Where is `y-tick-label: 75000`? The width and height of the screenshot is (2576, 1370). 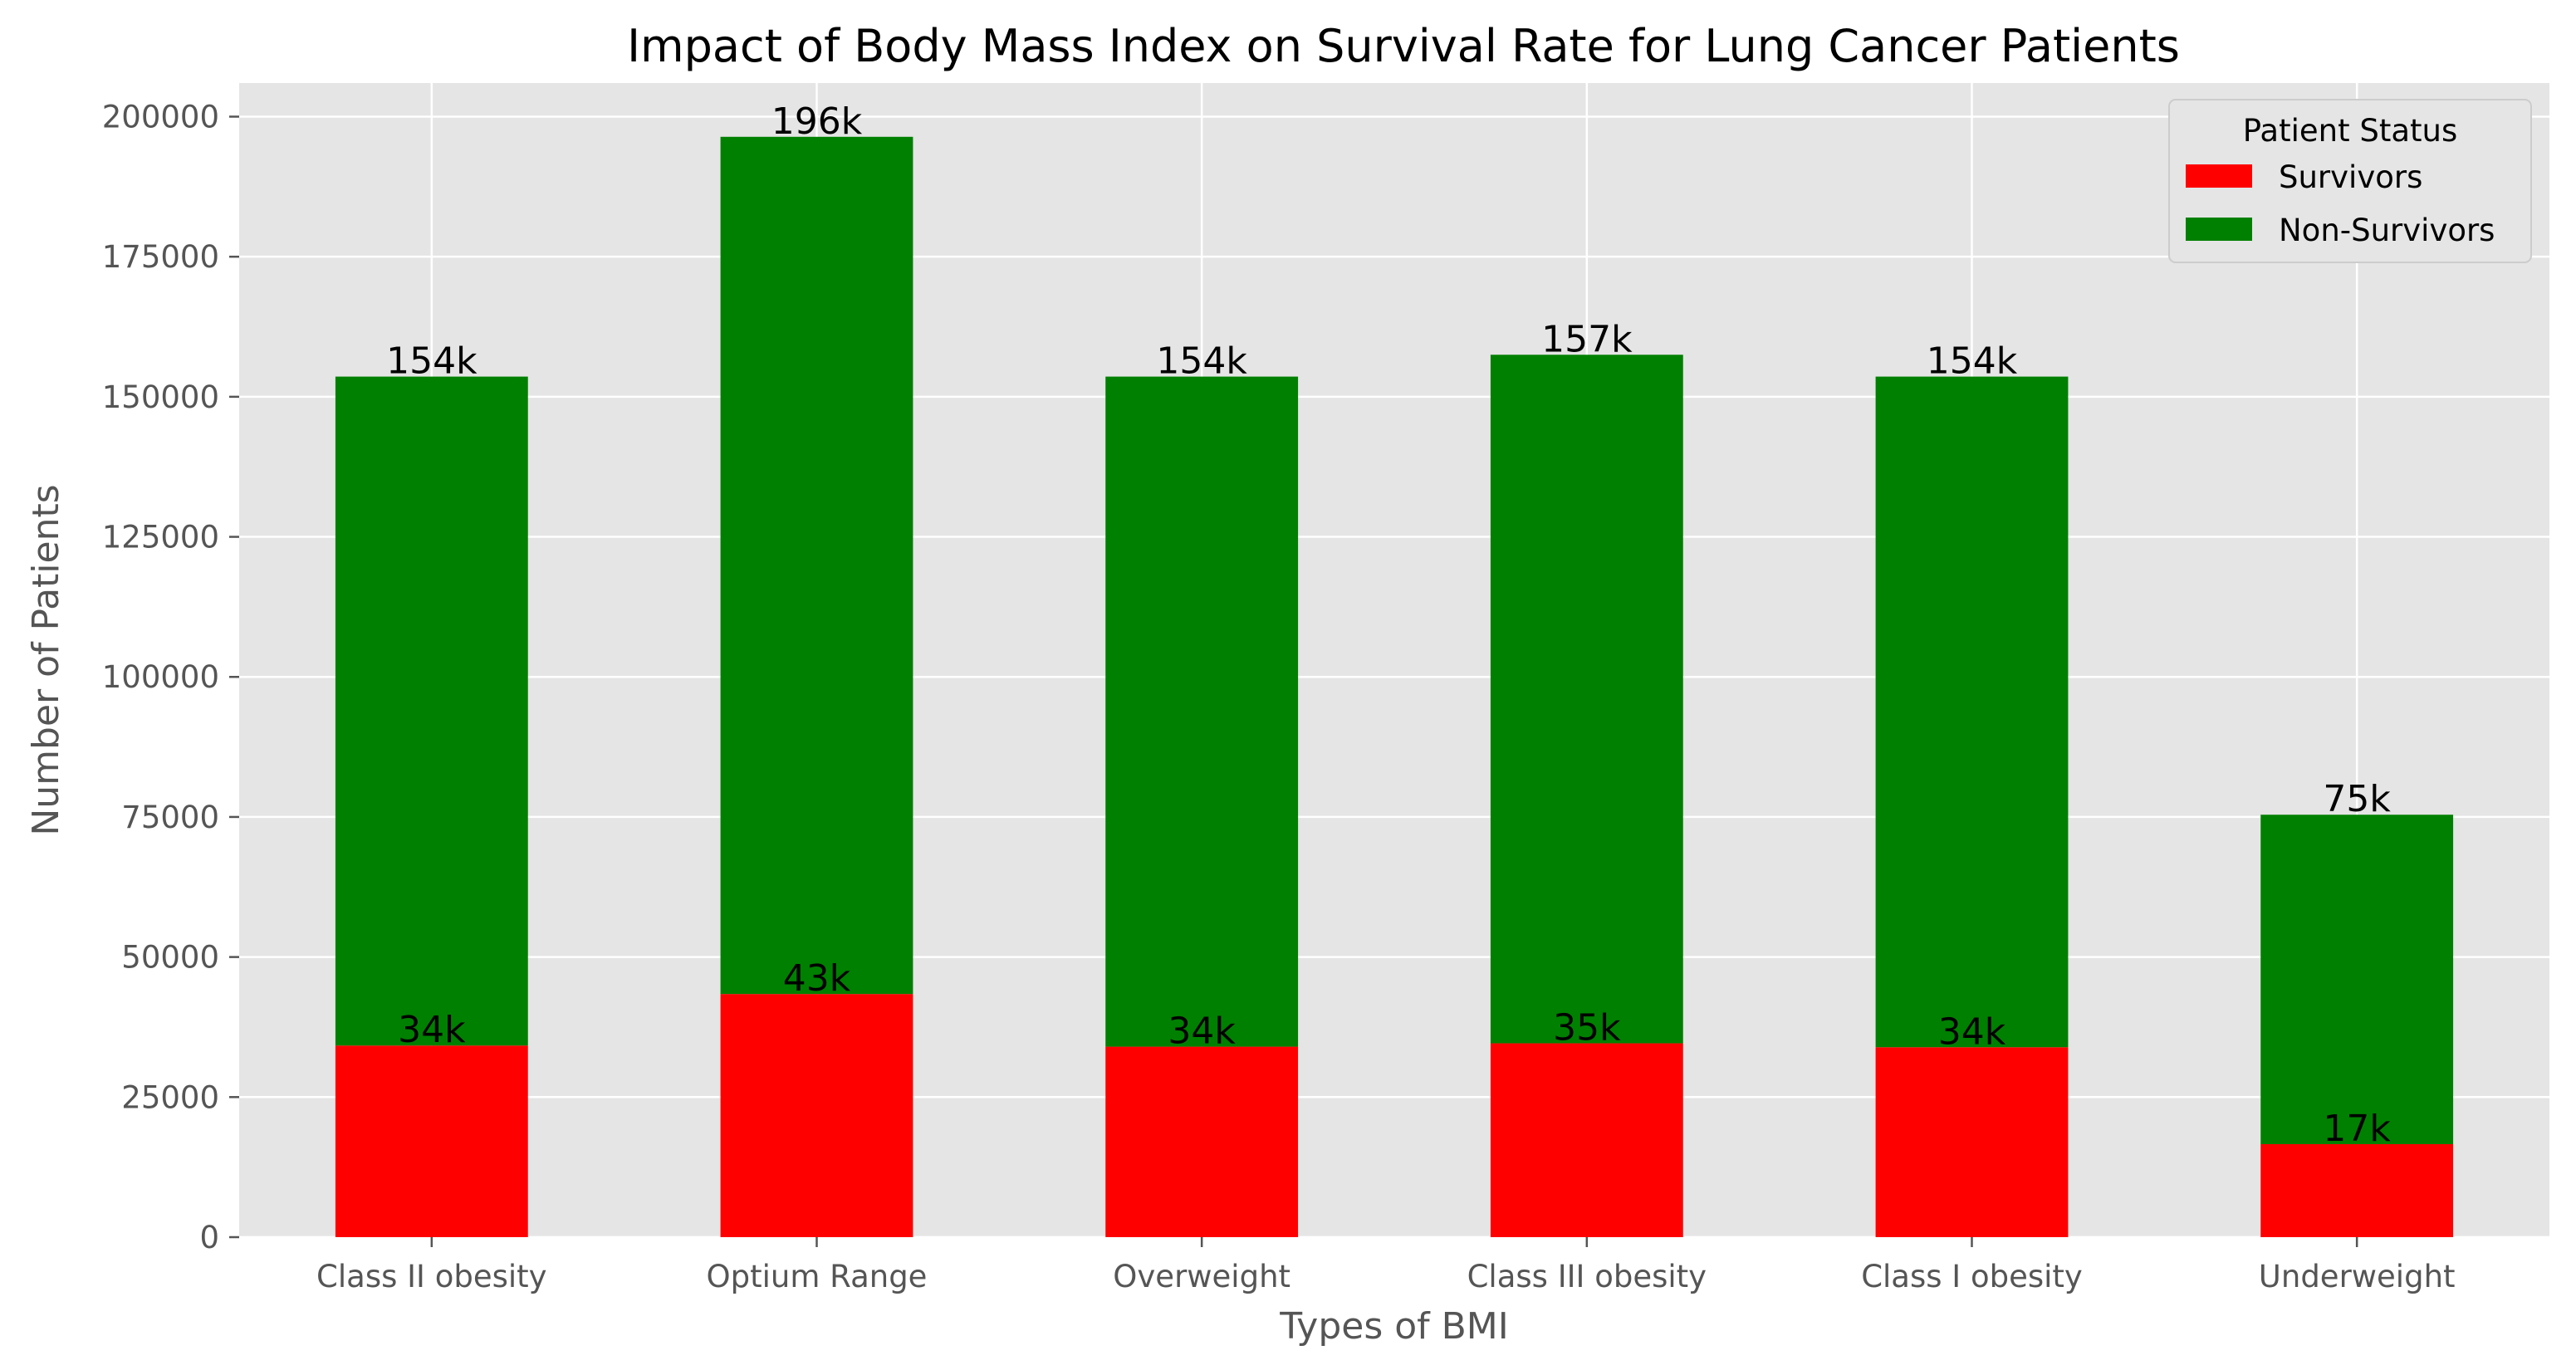
y-tick-label: 75000 is located at coordinates (170, 817).